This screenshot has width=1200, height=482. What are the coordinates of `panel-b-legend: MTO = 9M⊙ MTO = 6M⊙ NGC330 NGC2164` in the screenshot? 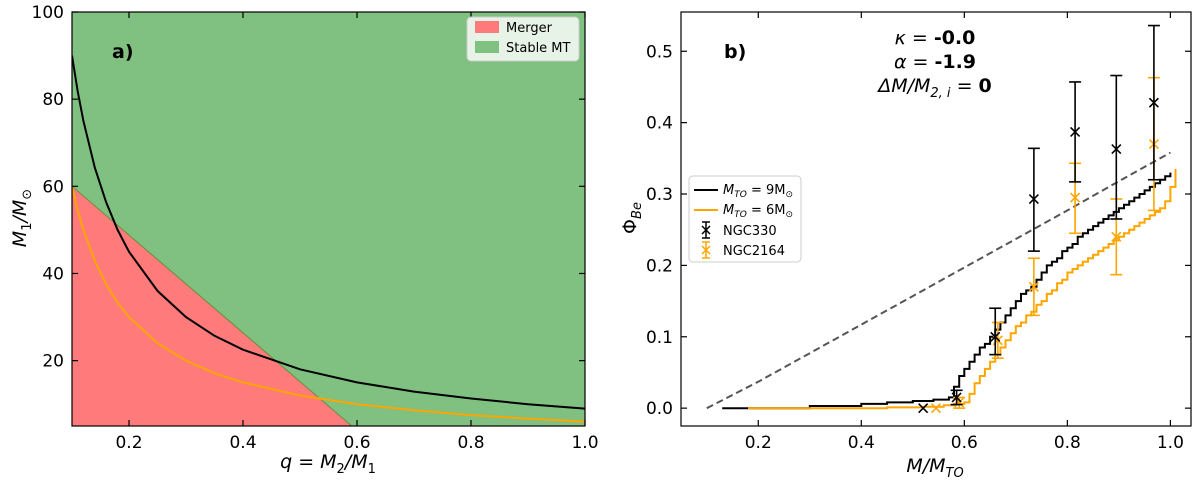 It's located at (745, 219).